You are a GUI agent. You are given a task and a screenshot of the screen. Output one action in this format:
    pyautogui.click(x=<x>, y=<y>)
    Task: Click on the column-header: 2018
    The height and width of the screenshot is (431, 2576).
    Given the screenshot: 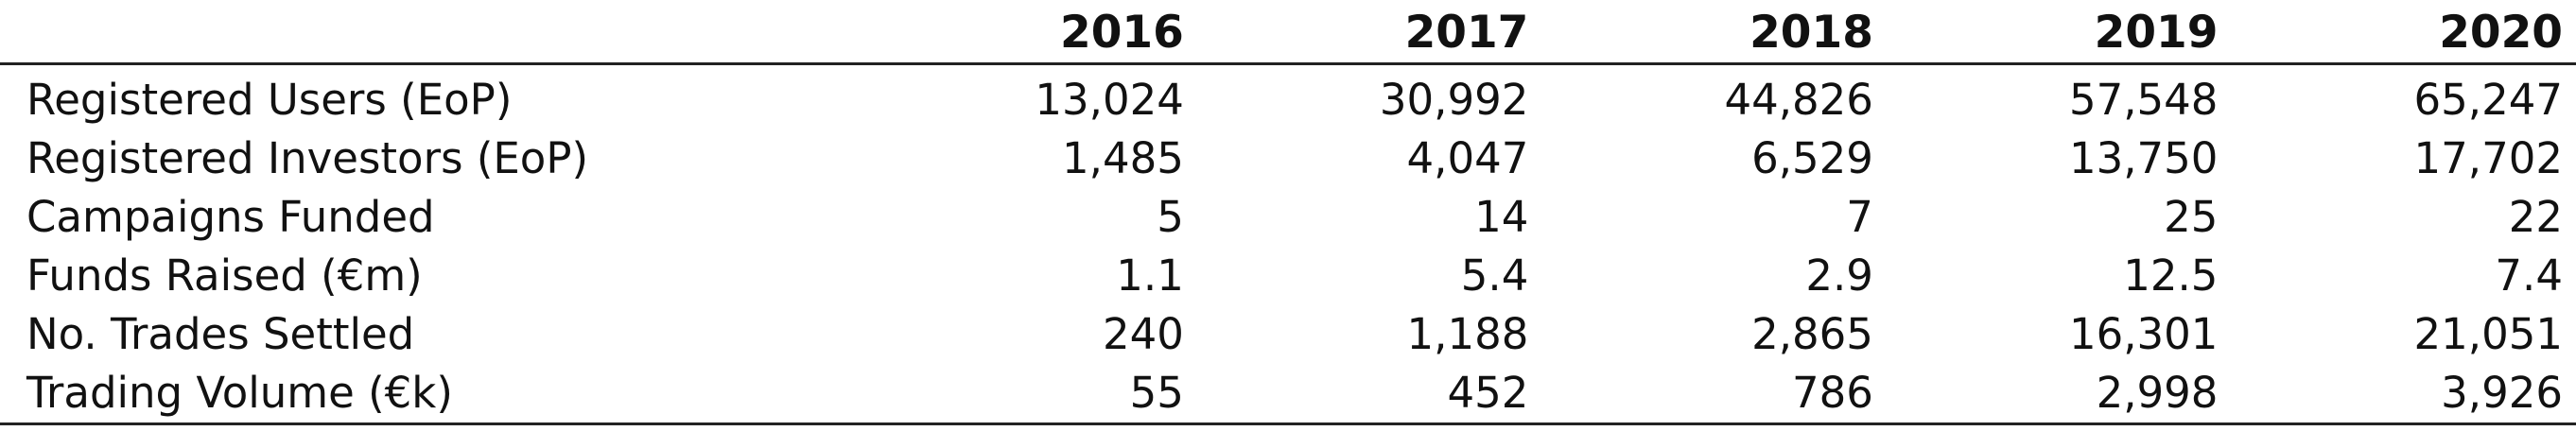 What is the action you would take?
    pyautogui.click(x=1811, y=33)
    